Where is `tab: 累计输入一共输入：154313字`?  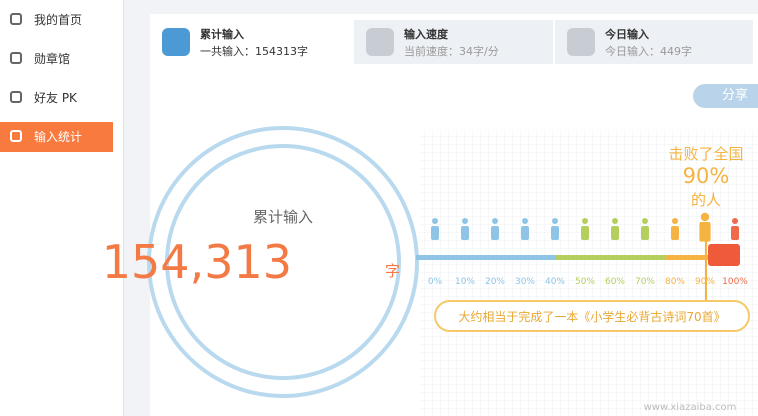
tab: 累计输入一共输入：154313字 is located at coordinates (251, 42).